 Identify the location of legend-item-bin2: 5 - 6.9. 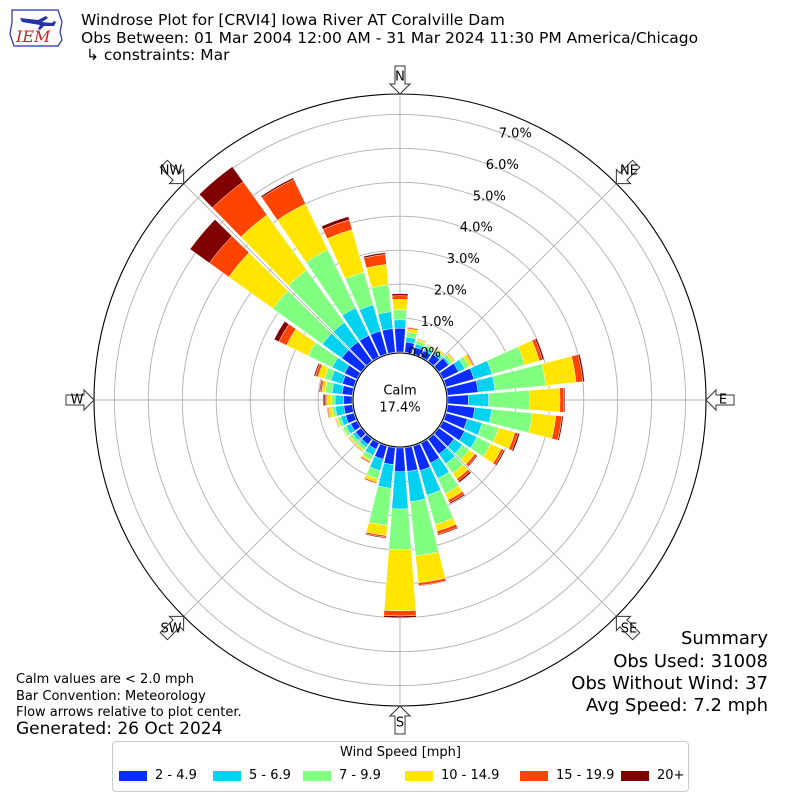
(252, 776).